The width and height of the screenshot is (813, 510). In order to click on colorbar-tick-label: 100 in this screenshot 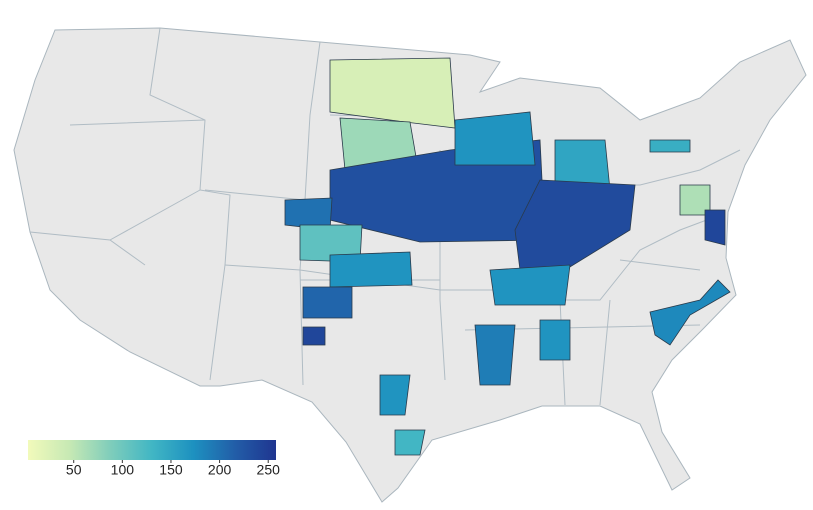, I will do `click(123, 470)`.